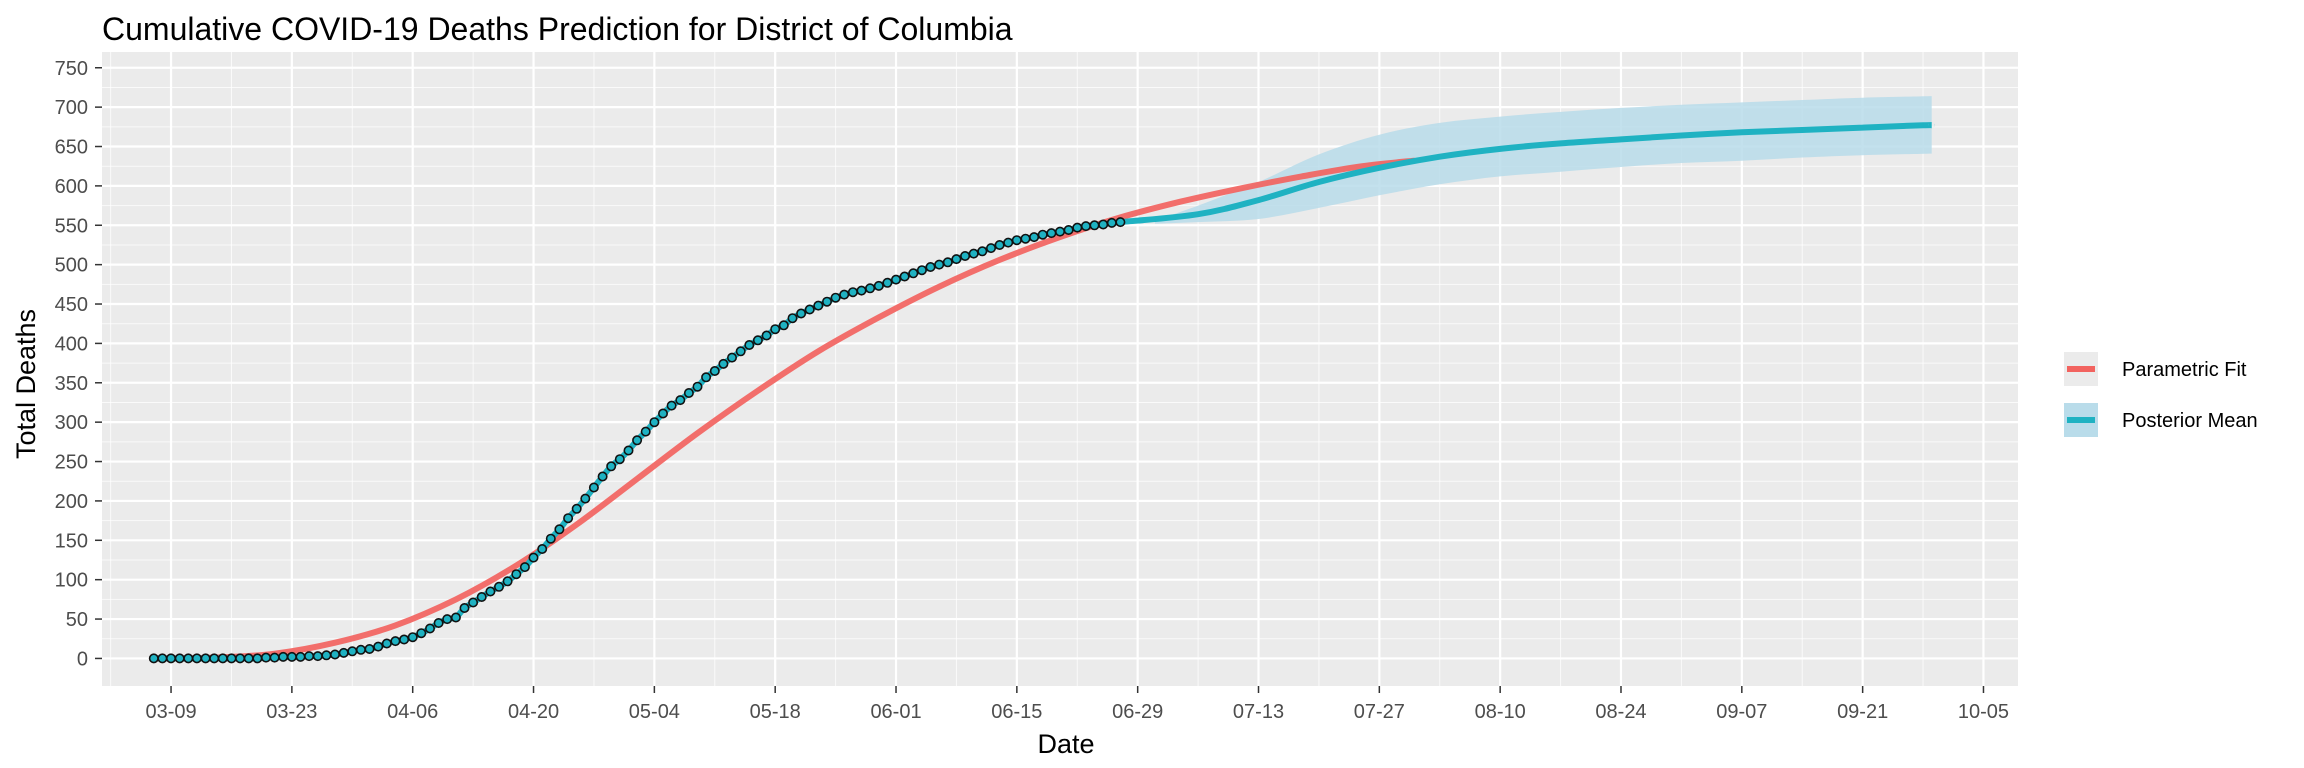 The width and height of the screenshot is (2304, 768). What do you see at coordinates (26, 384) in the screenshot?
I see `y-axis-title: Total Deaths` at bounding box center [26, 384].